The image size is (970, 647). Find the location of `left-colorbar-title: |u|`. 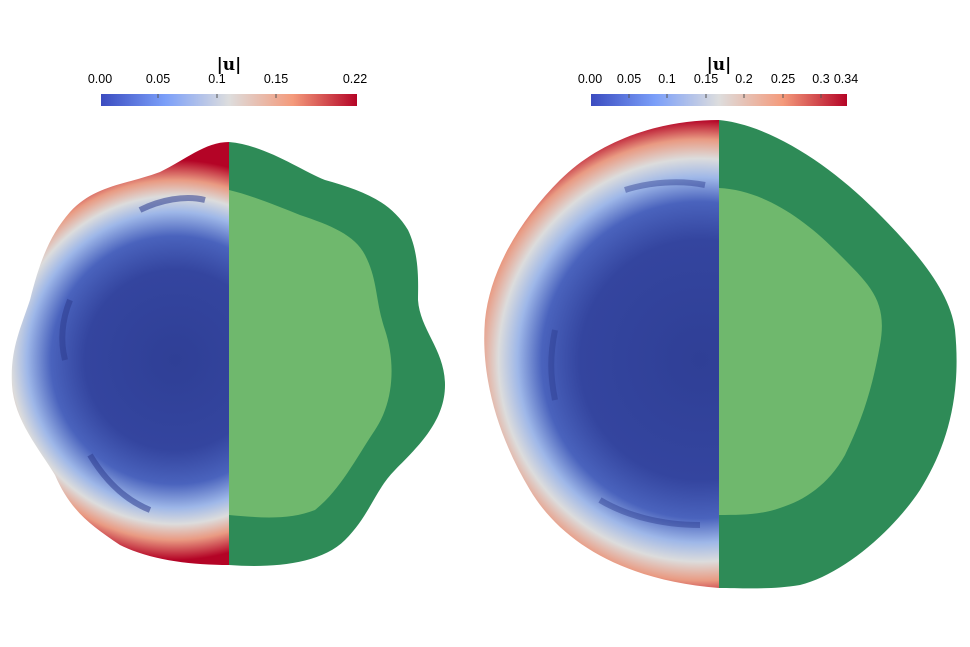

left-colorbar-title: |u| is located at coordinates (229, 65).